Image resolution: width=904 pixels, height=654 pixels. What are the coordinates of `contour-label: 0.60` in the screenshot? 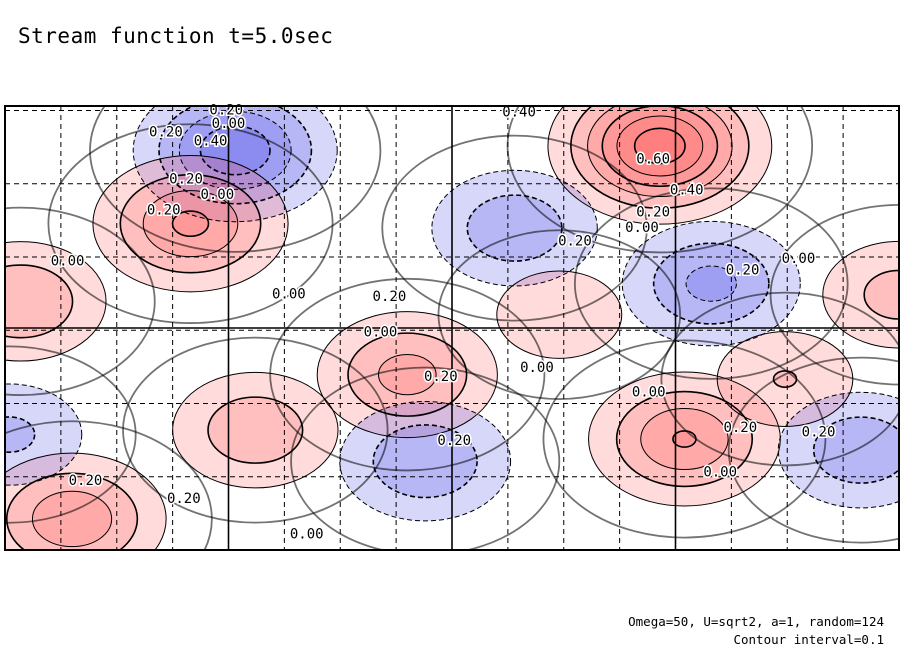 It's located at (653, 159).